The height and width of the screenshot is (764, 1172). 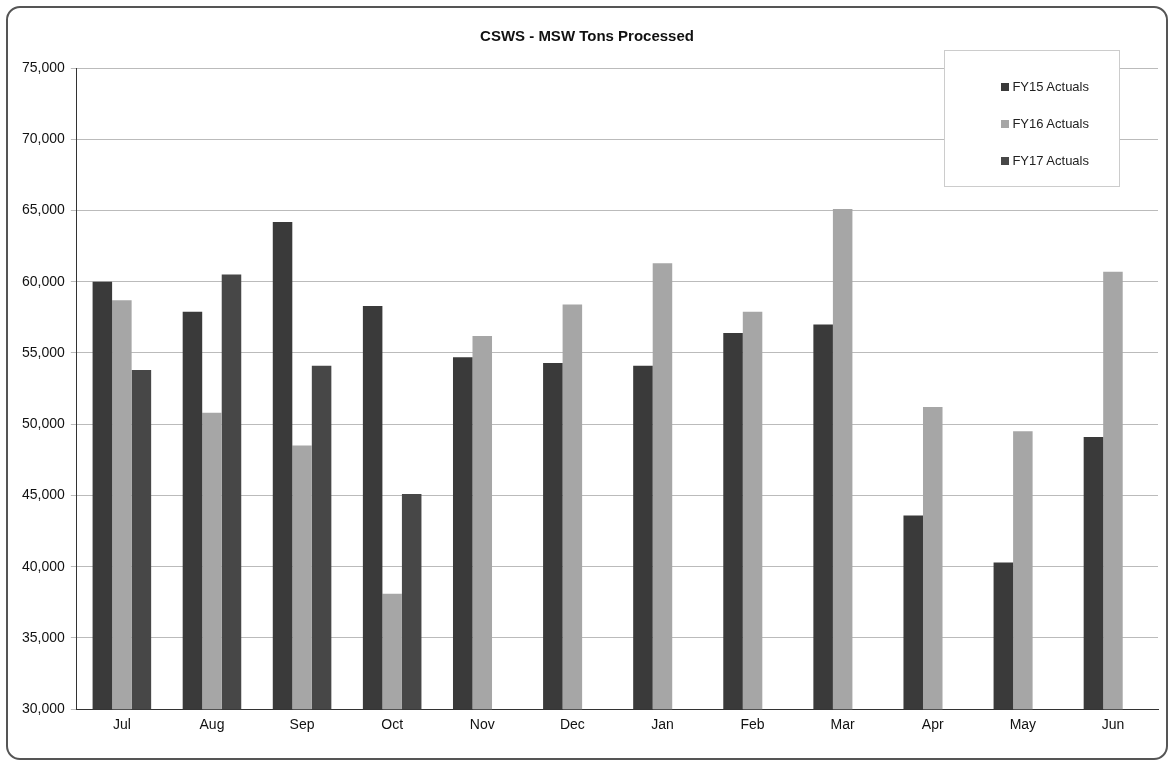 I want to click on x-tick-label: Sep, so click(x=302, y=724).